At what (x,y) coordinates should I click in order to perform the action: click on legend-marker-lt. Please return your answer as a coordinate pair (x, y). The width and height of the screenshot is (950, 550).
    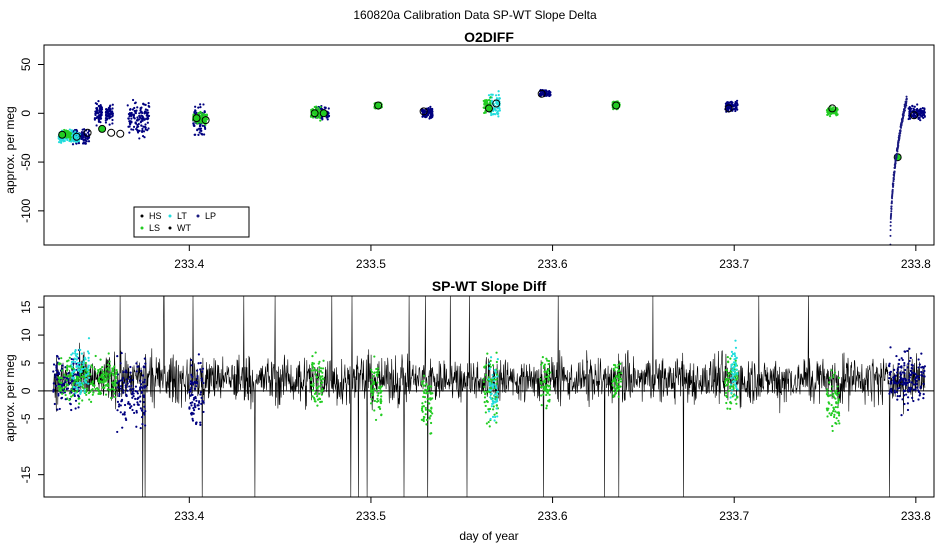
    Looking at the image, I should click on (170, 216).